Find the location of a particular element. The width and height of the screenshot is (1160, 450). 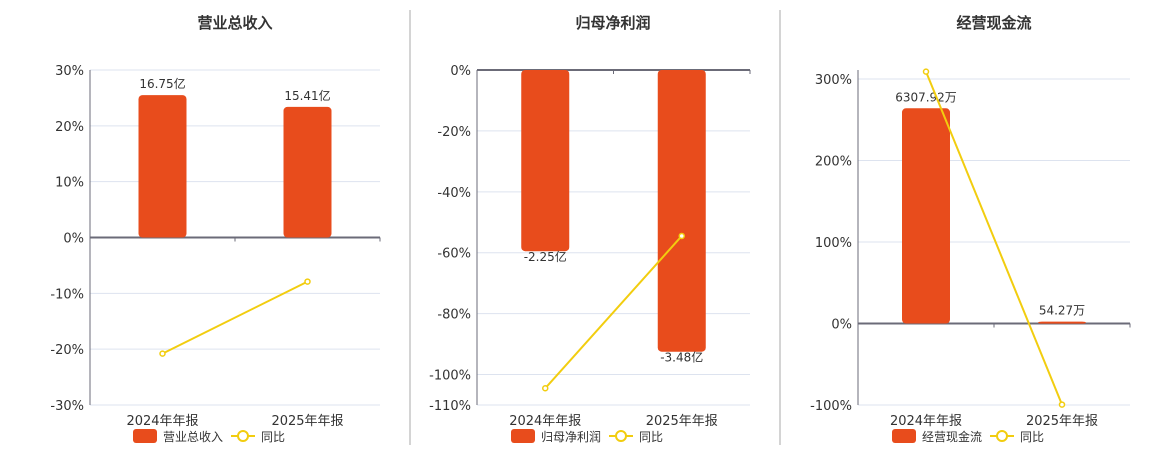

y-tick-label: -10% is located at coordinates (67, 294).